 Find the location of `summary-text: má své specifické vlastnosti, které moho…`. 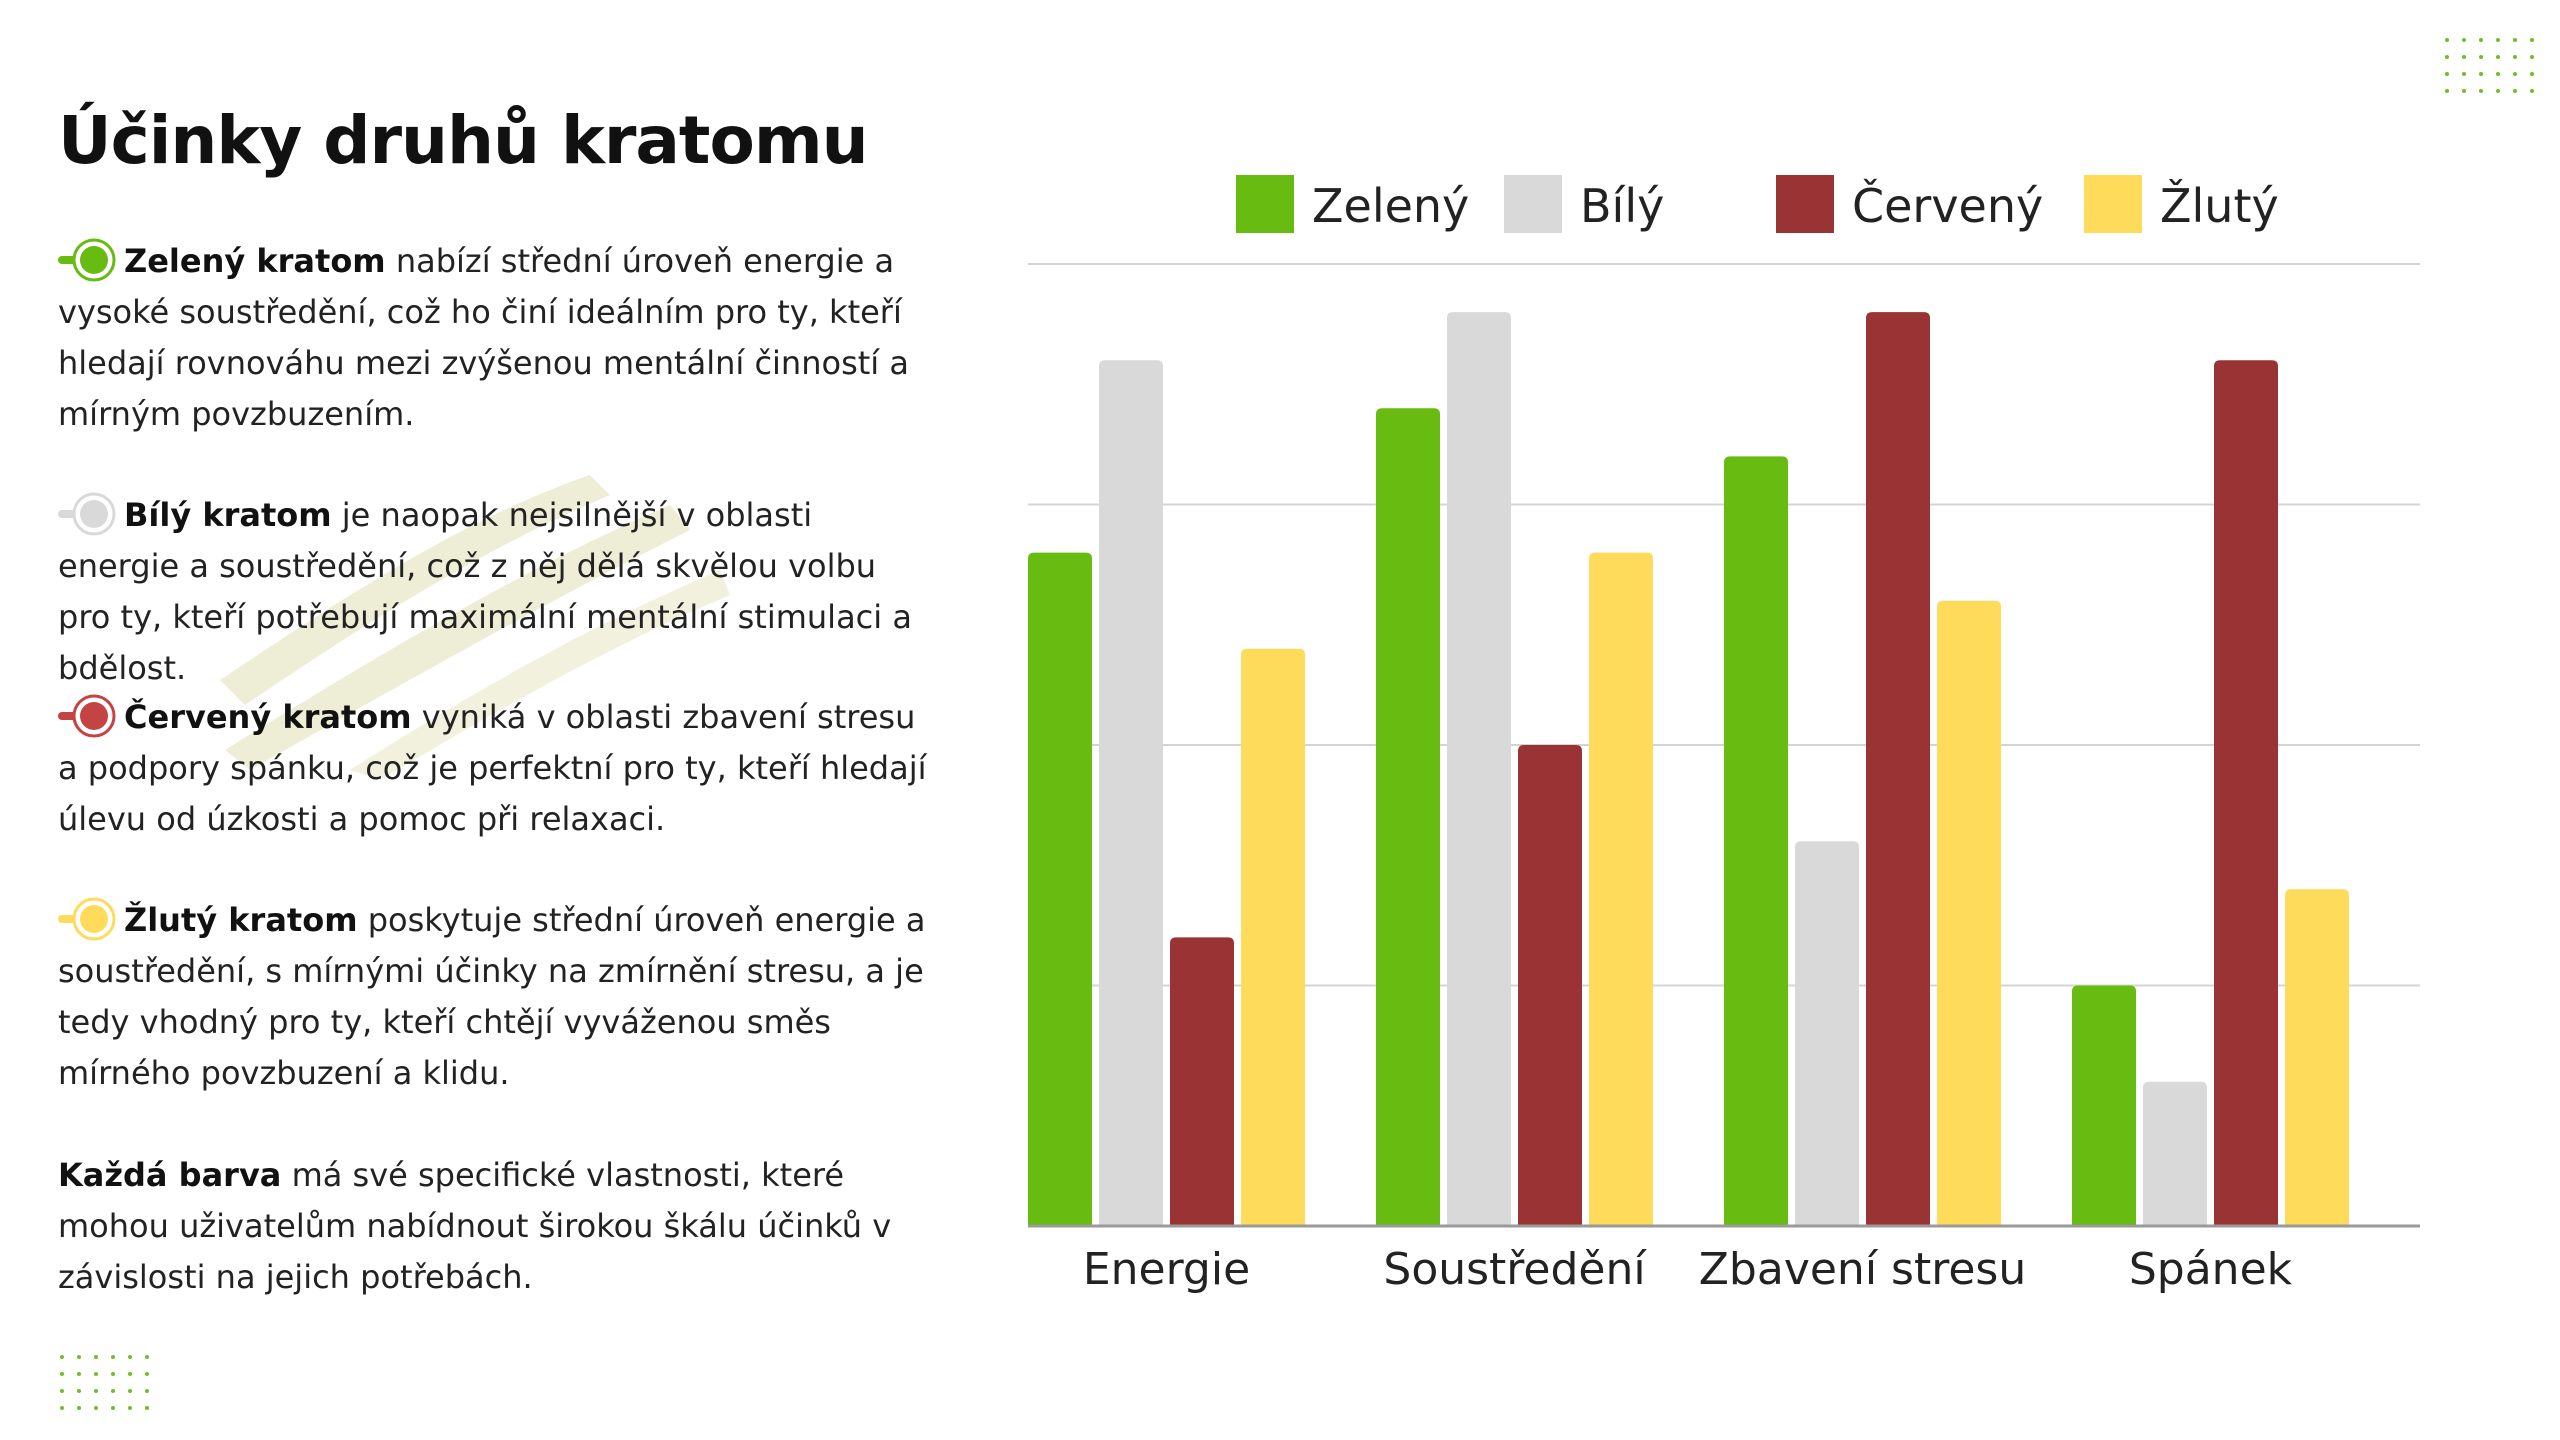

summary-text: má své specifické vlastnosti, které moho… is located at coordinates (475, 1226).